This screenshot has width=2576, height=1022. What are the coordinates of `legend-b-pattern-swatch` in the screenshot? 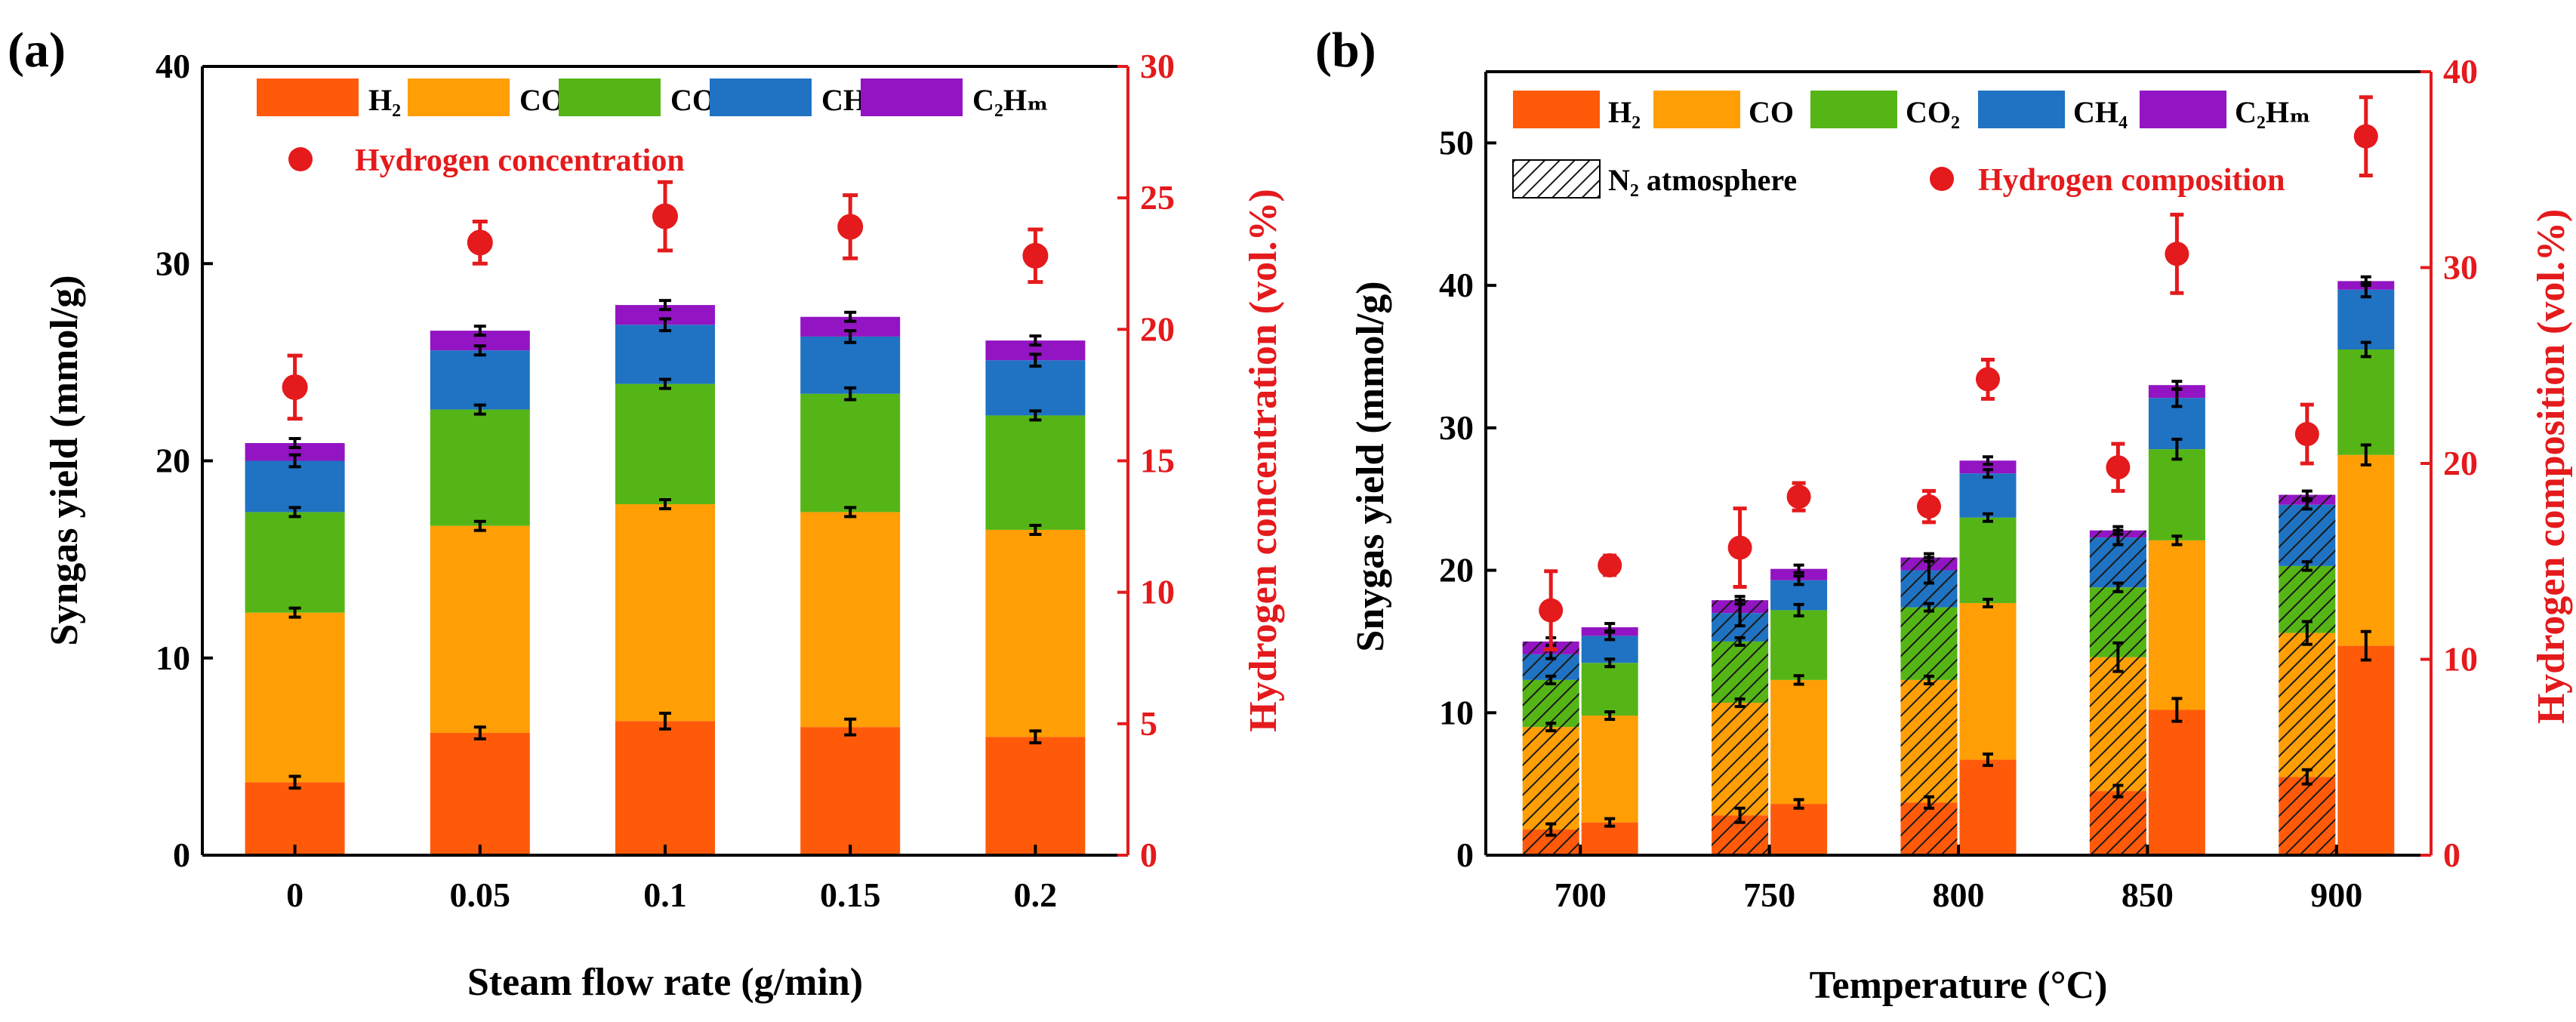 It's located at (1556, 179).